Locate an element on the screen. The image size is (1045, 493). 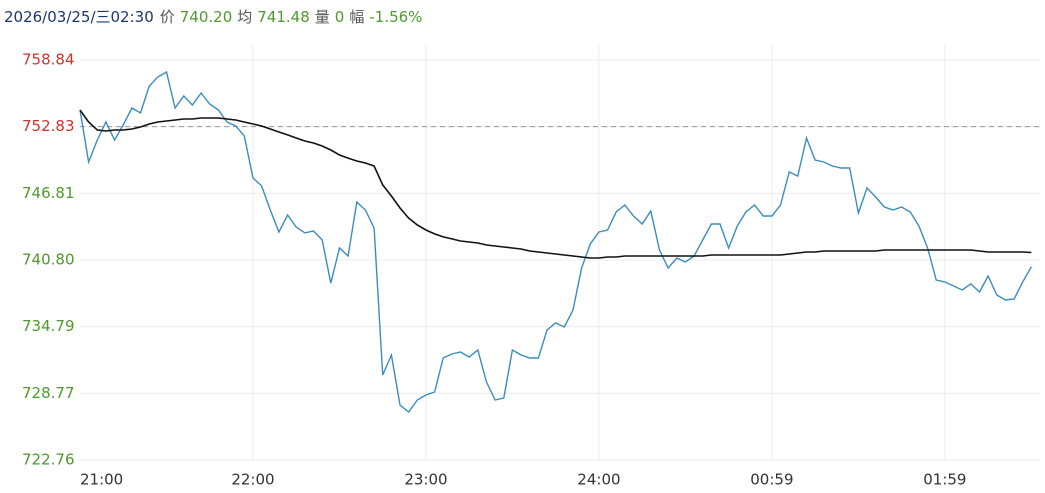
value: 741.48 is located at coordinates (283, 17).